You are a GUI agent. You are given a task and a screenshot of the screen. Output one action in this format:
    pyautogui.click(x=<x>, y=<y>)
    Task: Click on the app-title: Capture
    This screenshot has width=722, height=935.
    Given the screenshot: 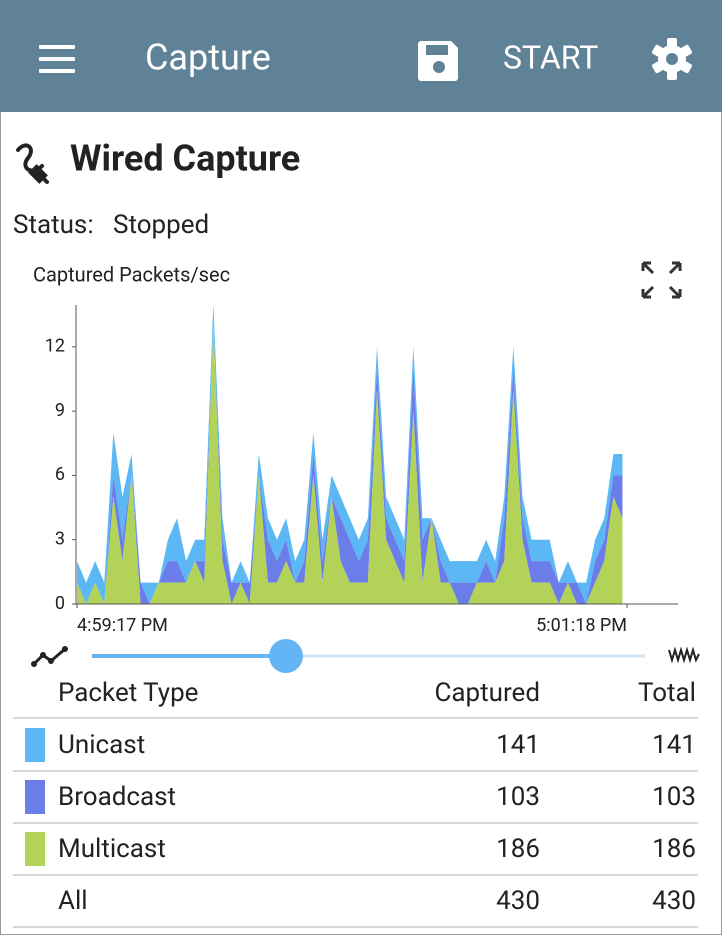 What is the action you would take?
    pyautogui.click(x=208, y=58)
    